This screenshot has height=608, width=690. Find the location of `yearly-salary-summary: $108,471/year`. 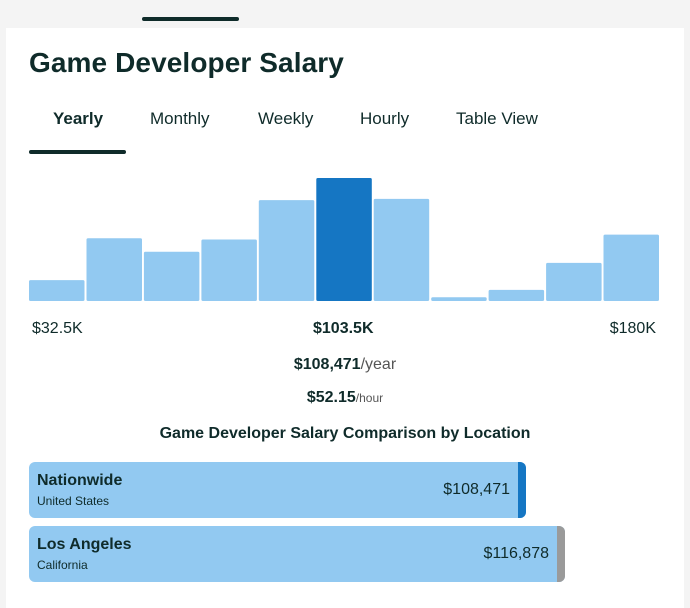

yearly-salary-summary: $108,471/year is located at coordinates (345, 365).